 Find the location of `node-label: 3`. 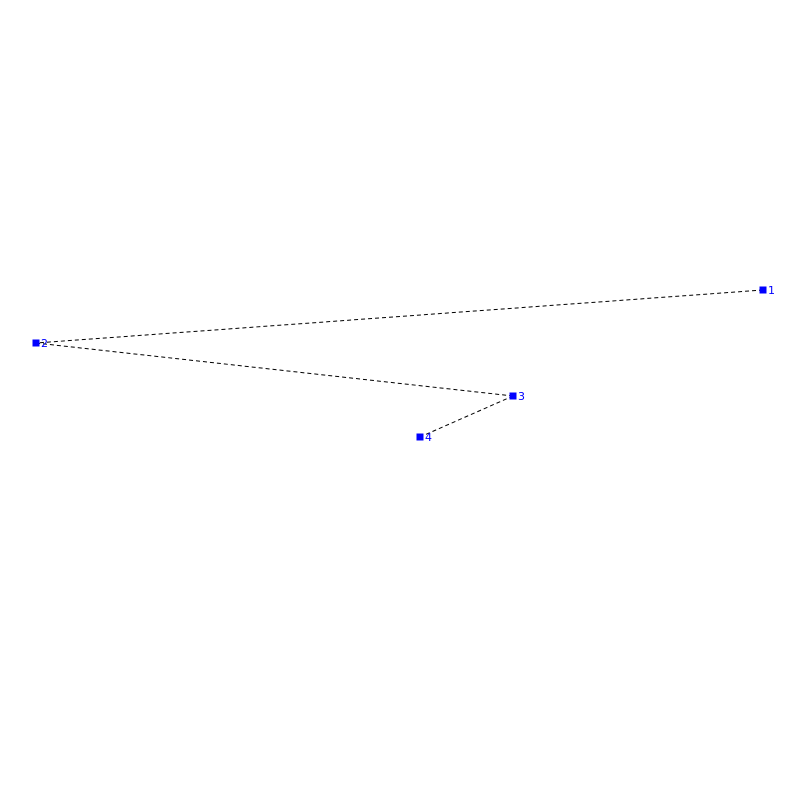

node-label: 3 is located at coordinates (521, 396).